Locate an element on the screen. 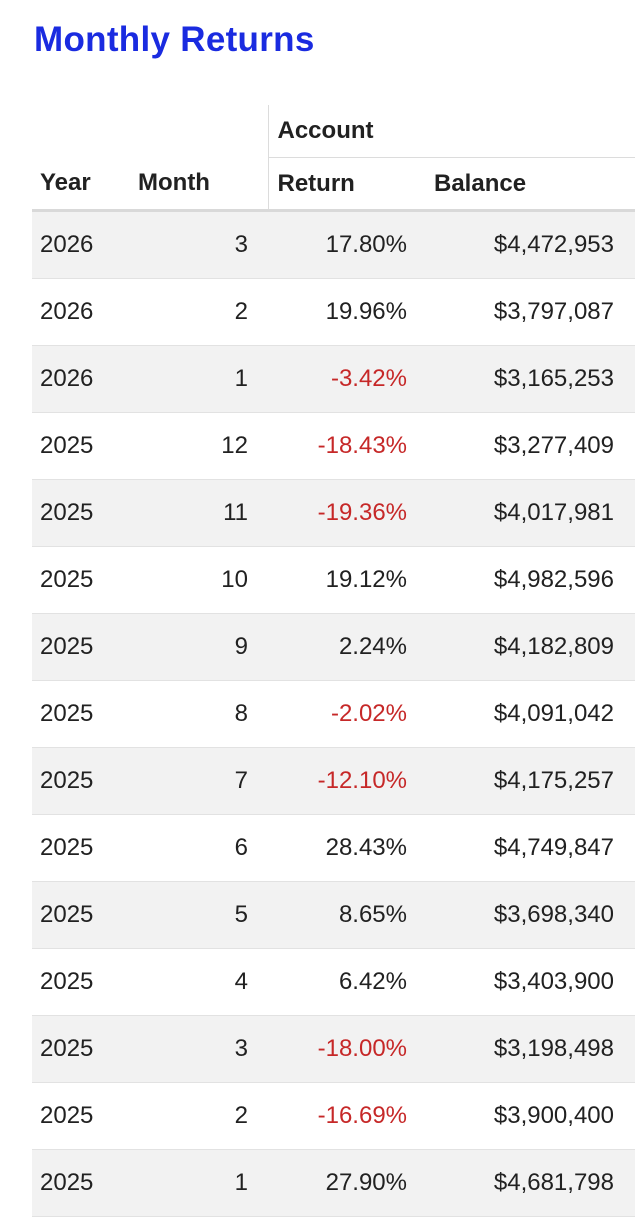  balance-cell: $3,900,400 is located at coordinates (527, 1116).